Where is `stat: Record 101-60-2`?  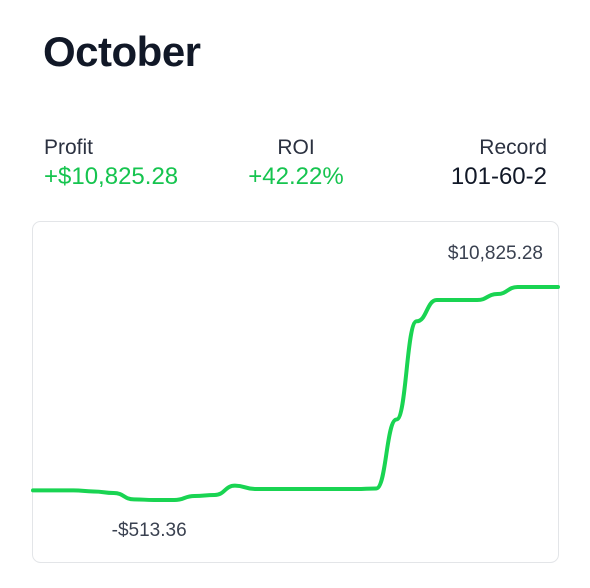 stat: Record 101-60-2 is located at coordinates (499, 163).